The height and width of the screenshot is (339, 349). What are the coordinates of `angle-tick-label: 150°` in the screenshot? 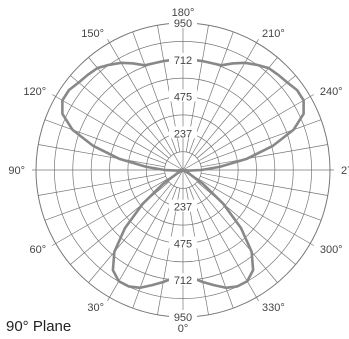 It's located at (92, 34).